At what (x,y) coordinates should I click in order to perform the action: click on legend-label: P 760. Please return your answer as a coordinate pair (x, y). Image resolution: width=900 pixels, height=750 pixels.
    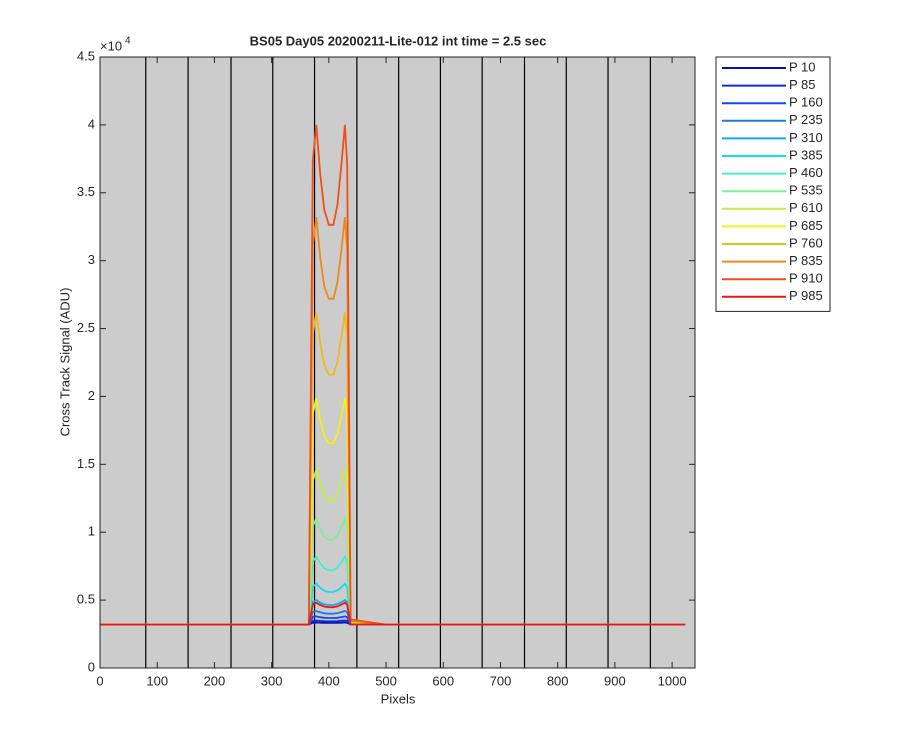
    Looking at the image, I should click on (806, 242).